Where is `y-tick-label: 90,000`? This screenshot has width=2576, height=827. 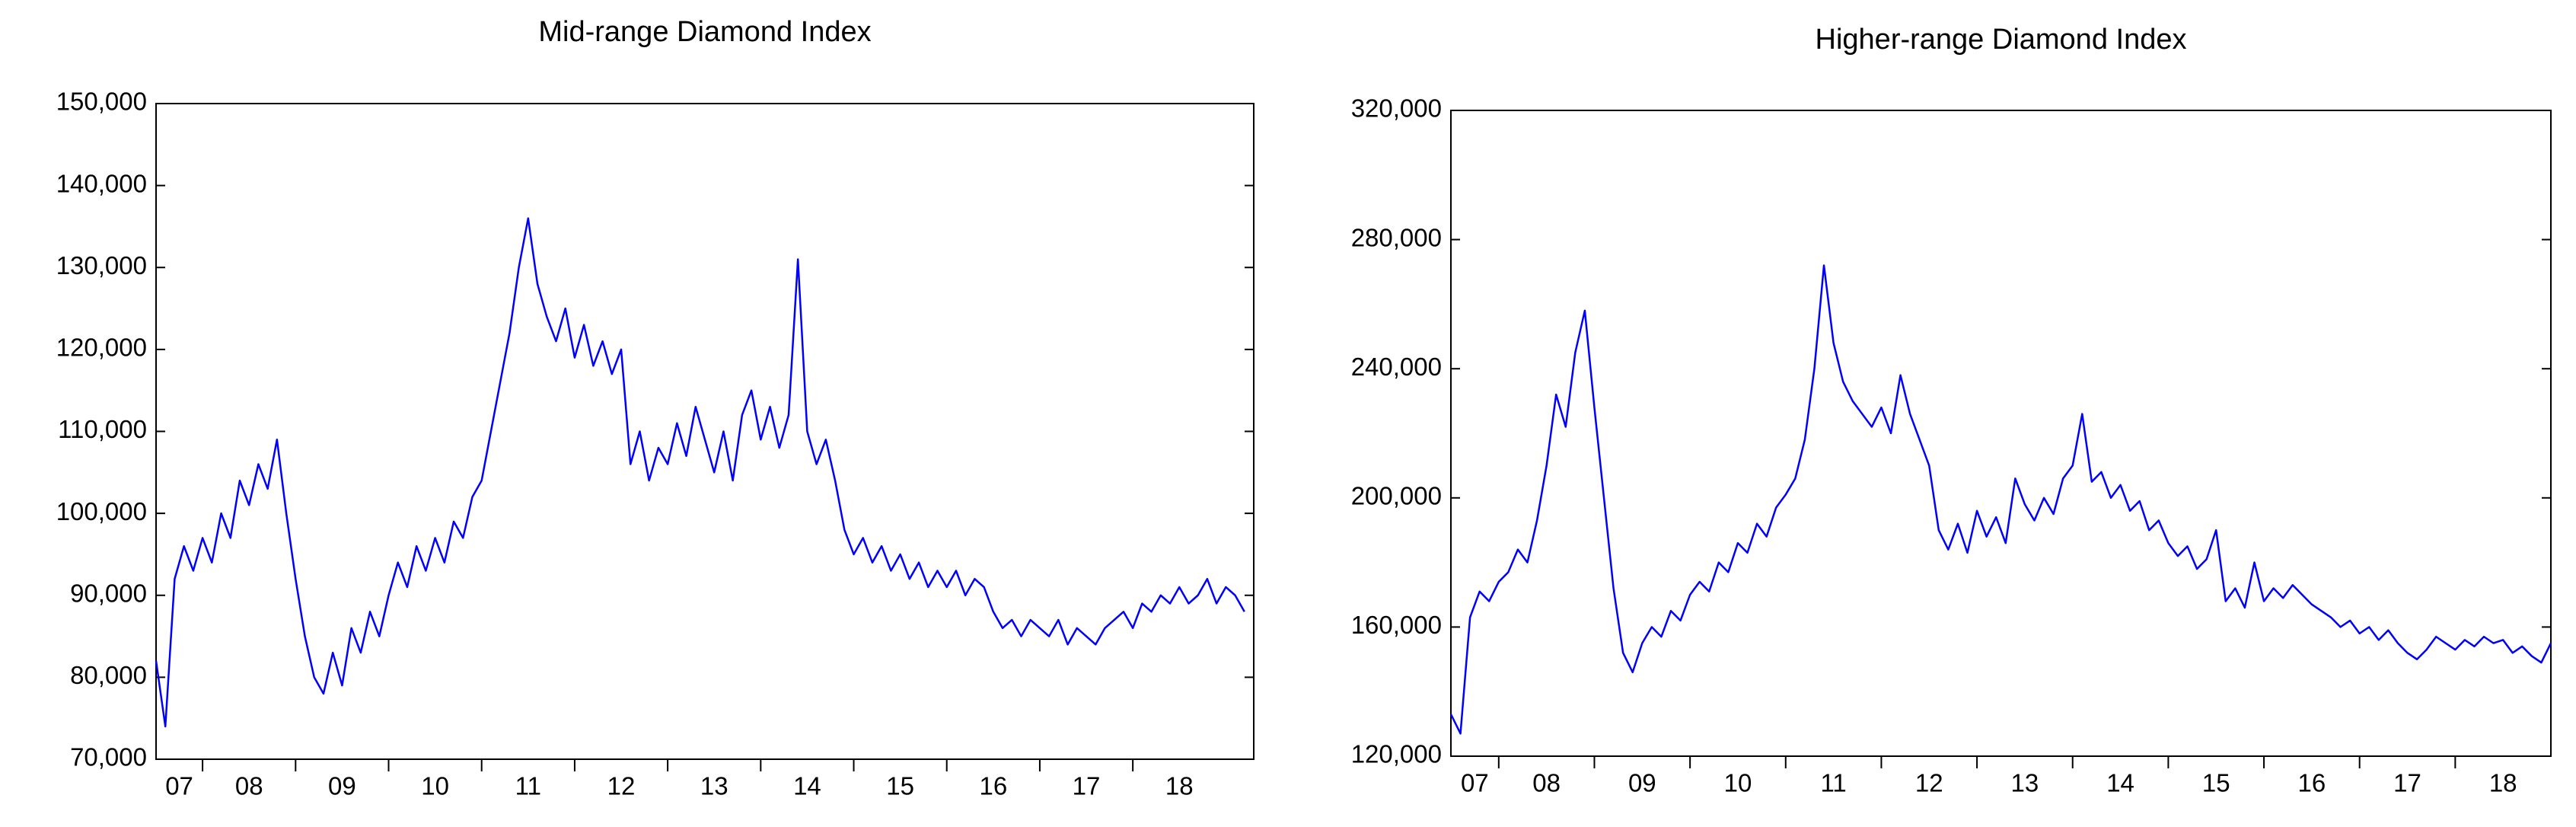
y-tick-label: 90,000 is located at coordinates (109, 593).